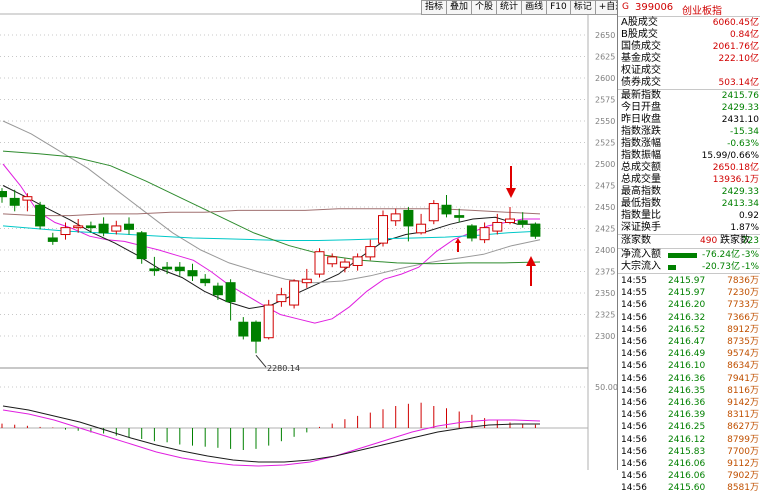  I want to click on tick-price: 2415.97, so click(687, 281).